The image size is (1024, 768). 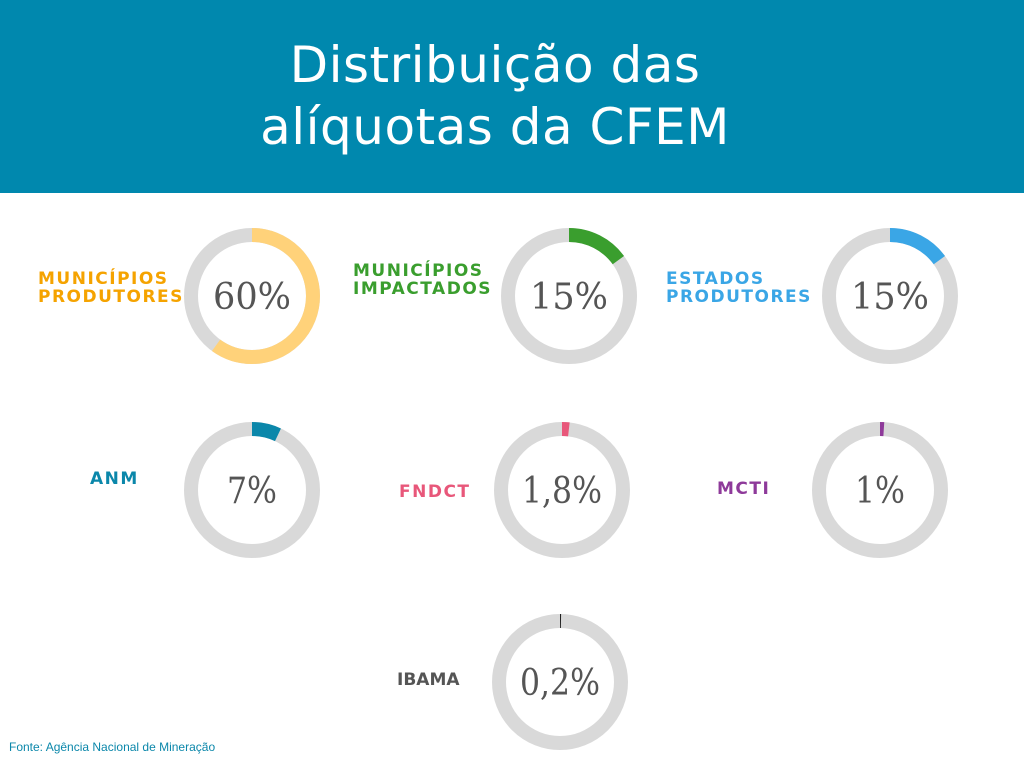 I want to click on donut-fndct: 1,8%, so click(x=562, y=490).